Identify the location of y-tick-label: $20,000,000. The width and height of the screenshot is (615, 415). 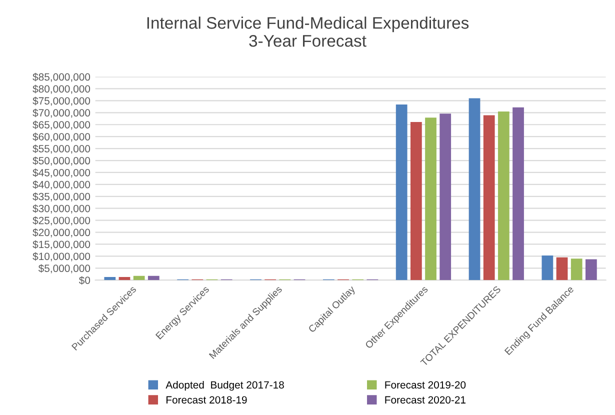
(61, 233).